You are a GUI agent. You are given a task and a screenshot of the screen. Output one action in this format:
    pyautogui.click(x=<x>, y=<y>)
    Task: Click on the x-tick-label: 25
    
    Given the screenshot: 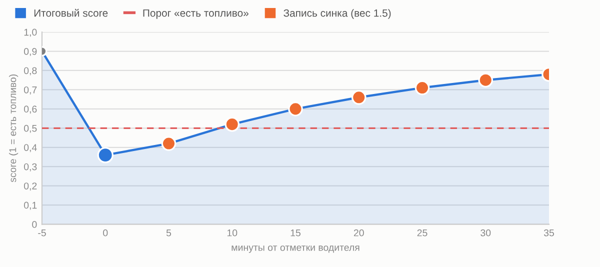 What is the action you would take?
    pyautogui.click(x=422, y=232)
    